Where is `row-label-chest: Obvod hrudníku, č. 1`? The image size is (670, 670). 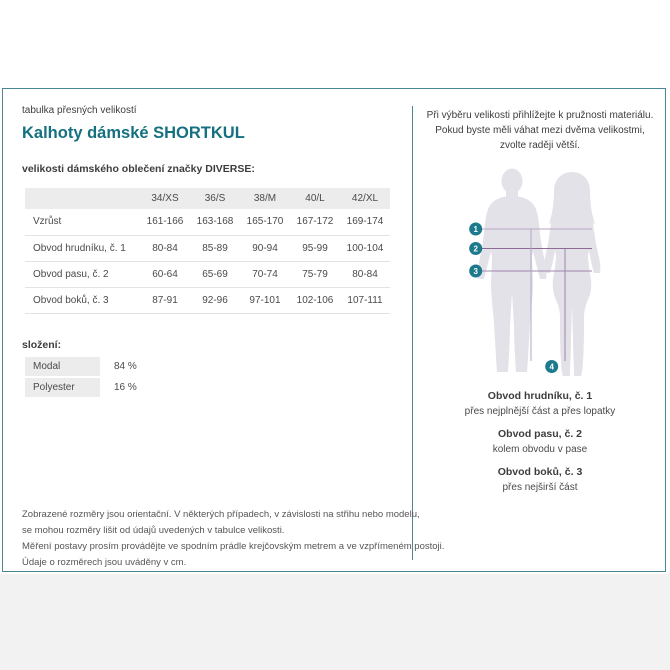 row-label-chest: Obvod hrudníku, č. 1 is located at coordinates (82, 248).